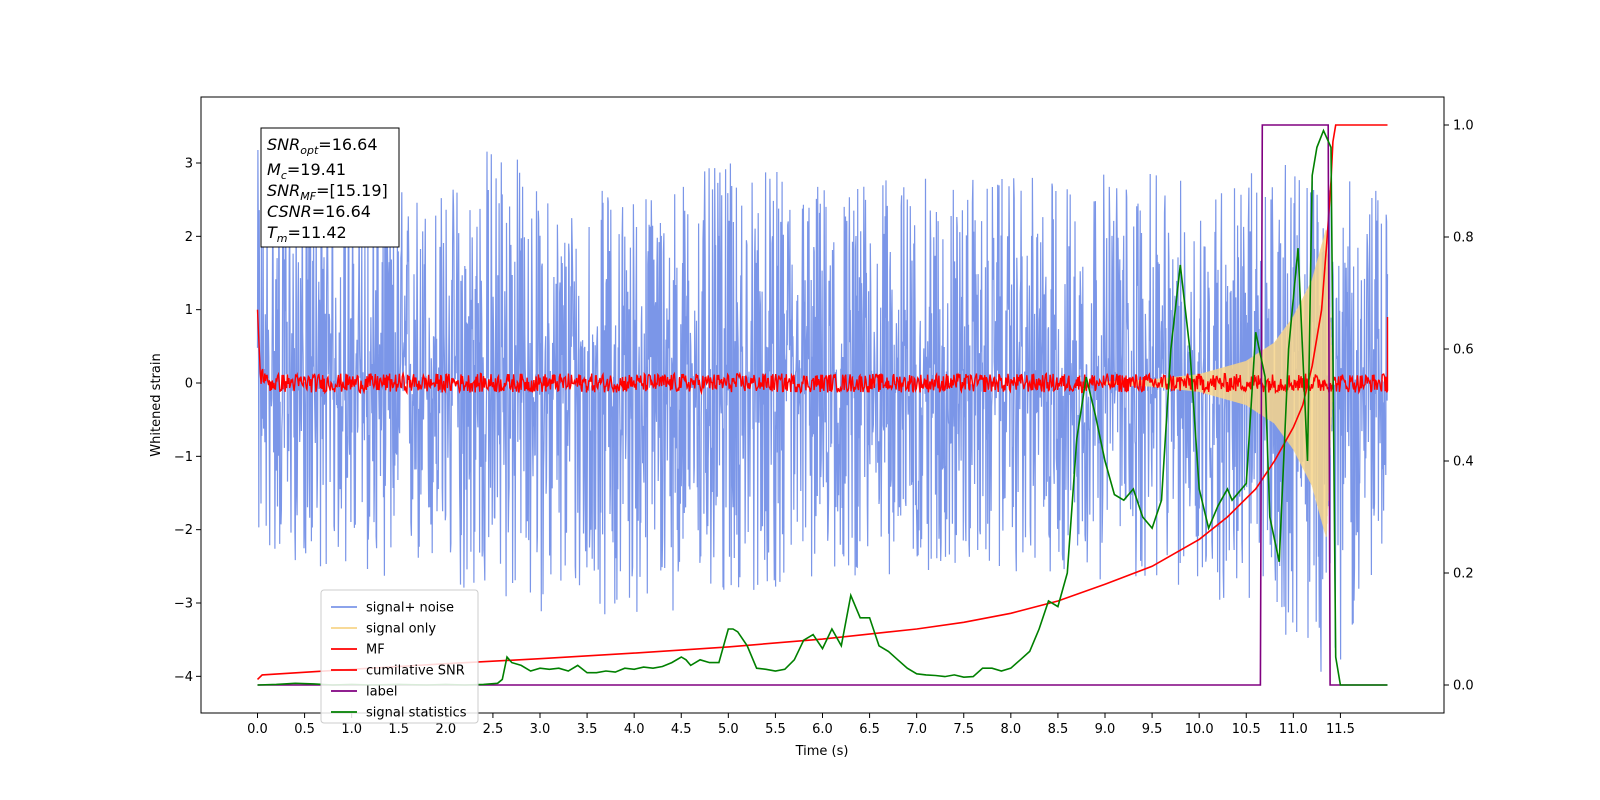 This screenshot has width=1600, height=800. I want to click on legend-entry-label: signal statistics, so click(416, 713).